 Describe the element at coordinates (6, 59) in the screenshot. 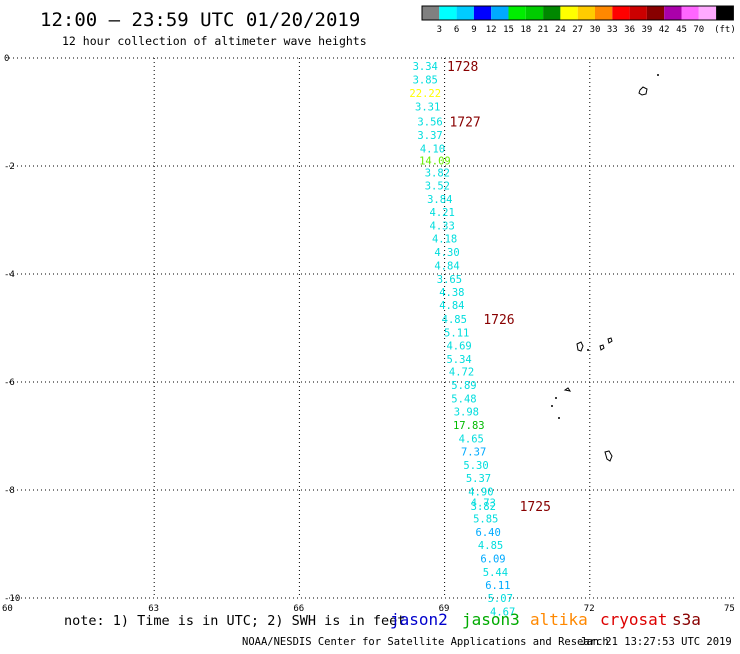

I see `y-tick-label: 0` at that location.